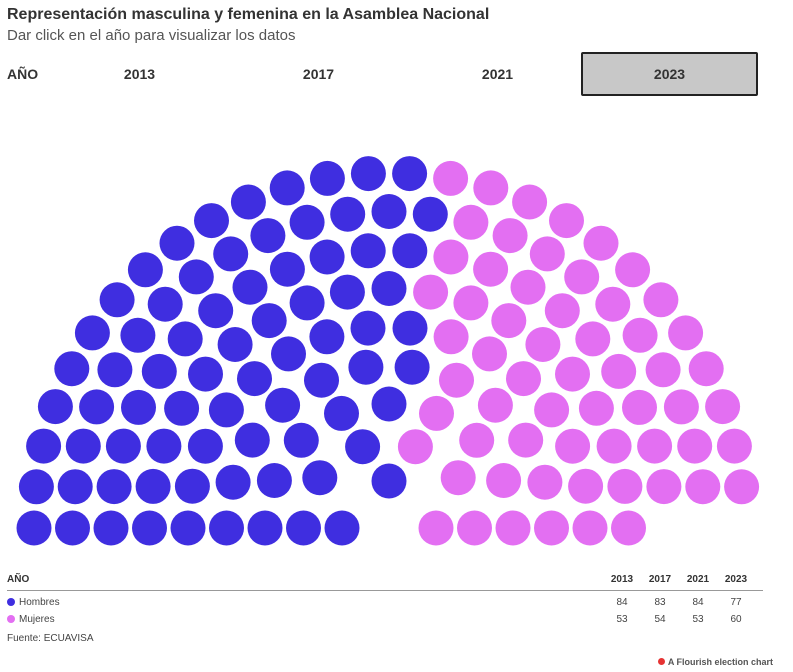 This screenshot has height=672, width=793. What do you see at coordinates (736, 579) in the screenshot?
I see `legend-year-2023: 2023` at bounding box center [736, 579].